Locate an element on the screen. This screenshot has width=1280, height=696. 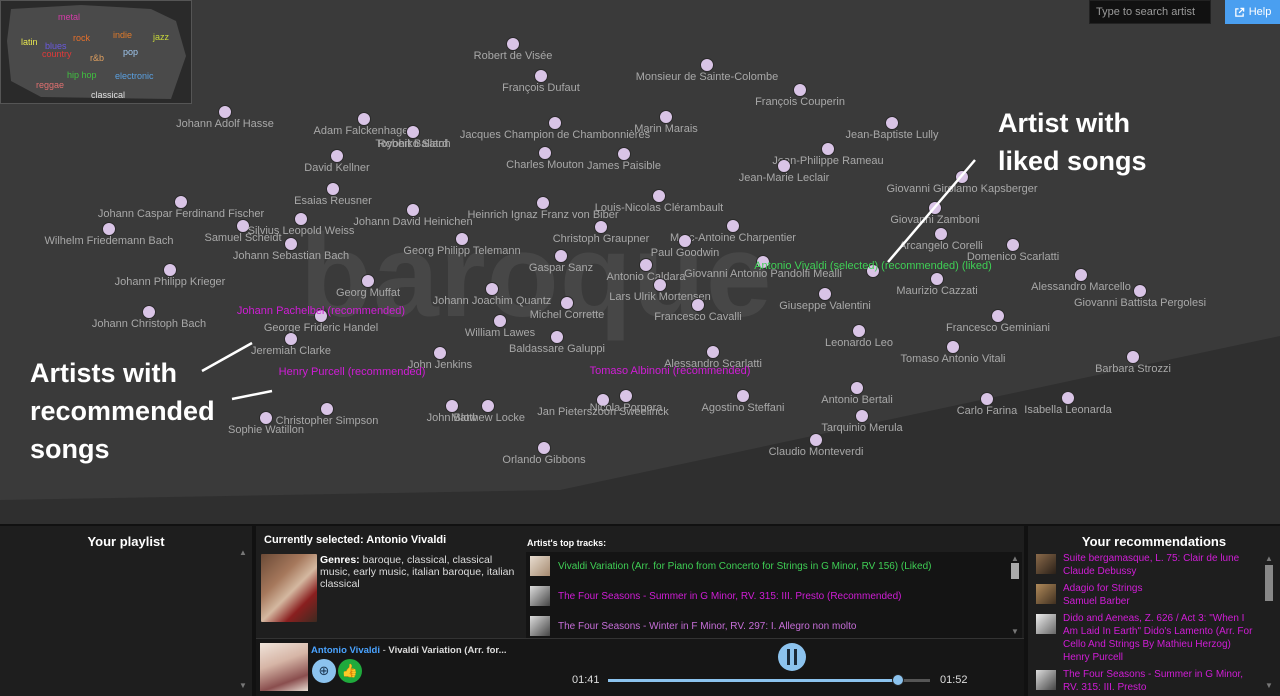
like-button: 👍 is located at coordinates (350, 671).